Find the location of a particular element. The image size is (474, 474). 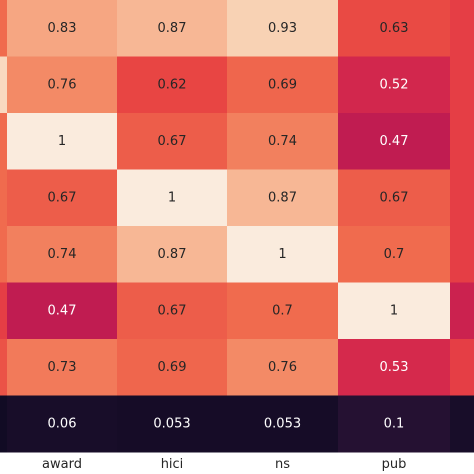

cell-value-label: 0.52 is located at coordinates (394, 84).